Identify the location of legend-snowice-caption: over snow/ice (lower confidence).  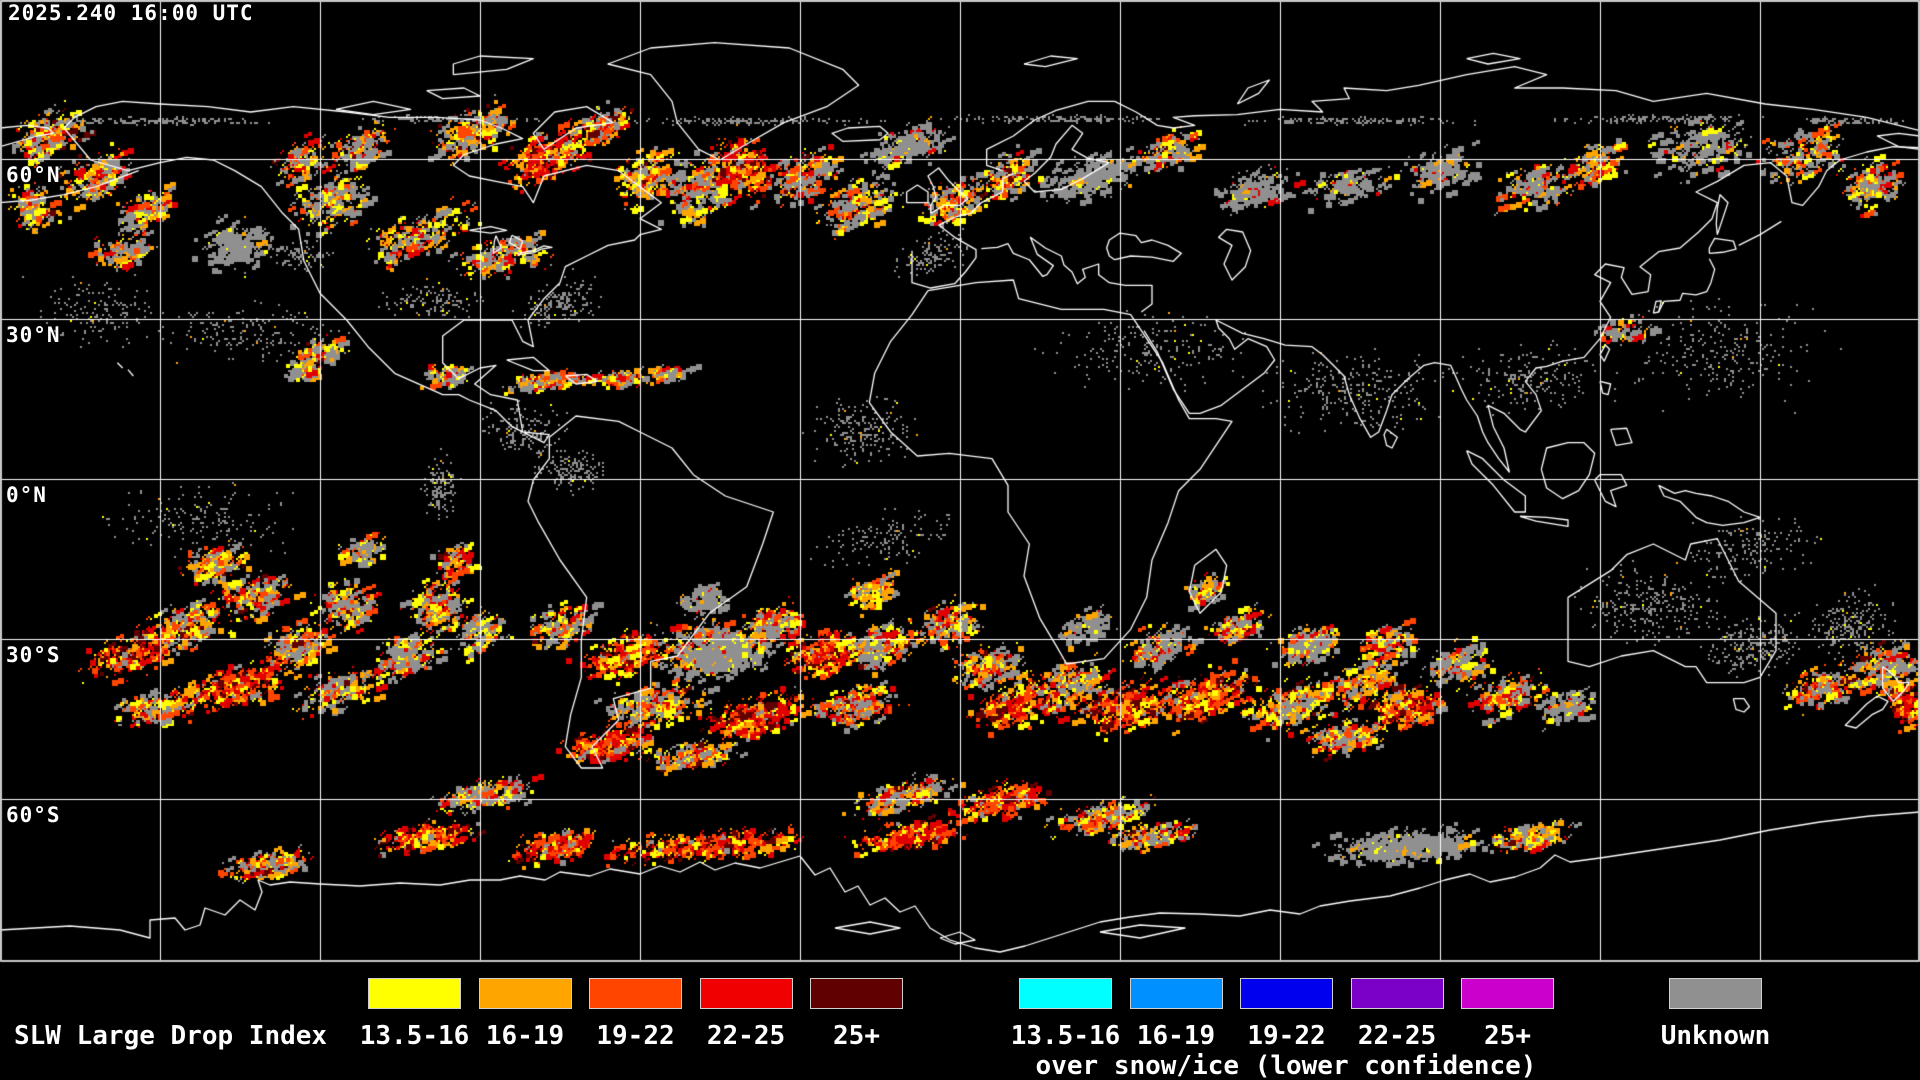
(1286, 1065).